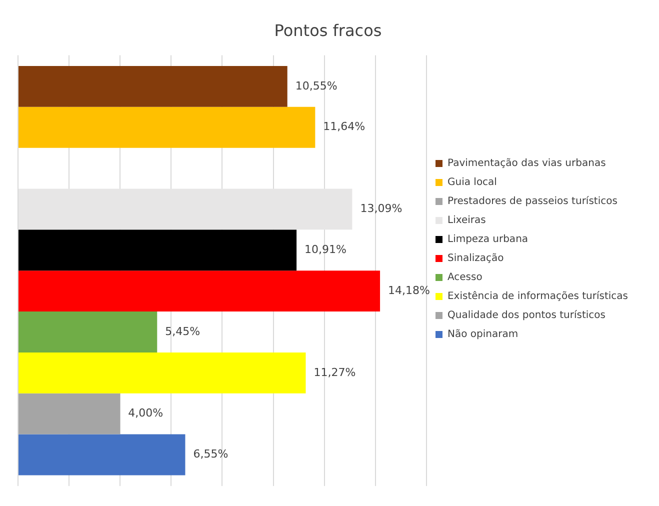 The height and width of the screenshot is (506, 659). I want to click on legend-label: Não opinaram, so click(482, 334).